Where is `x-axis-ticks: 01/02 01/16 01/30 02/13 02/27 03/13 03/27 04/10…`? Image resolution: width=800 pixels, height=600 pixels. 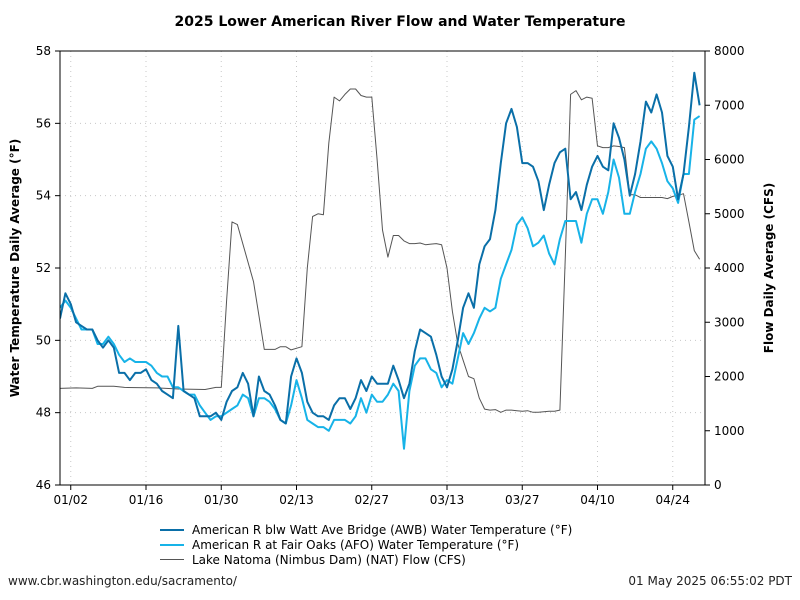
x-axis-ticks: 01/02 01/16 01/30 02/13 02/27 03/13 03/27 04/10… is located at coordinates (371, 496).